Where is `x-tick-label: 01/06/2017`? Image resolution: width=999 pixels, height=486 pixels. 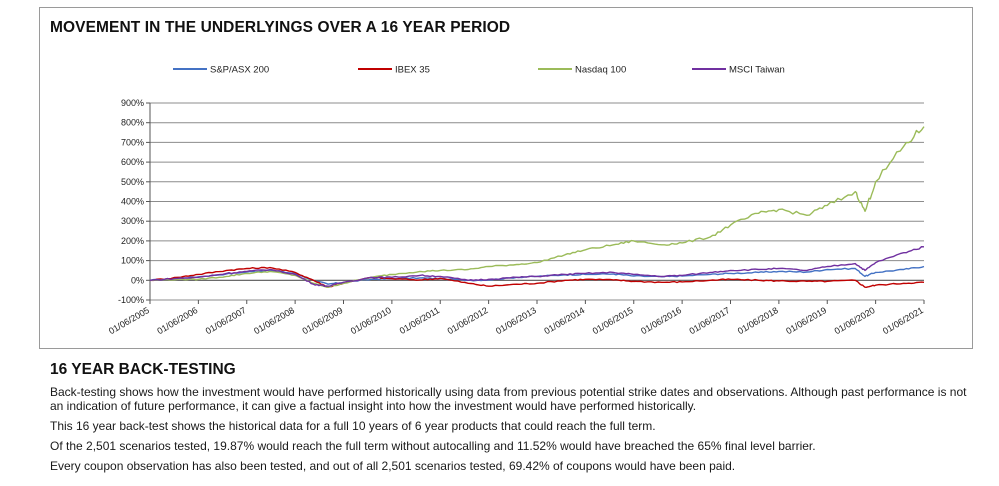
x-tick-label: 01/06/2017 is located at coordinates (709, 320).